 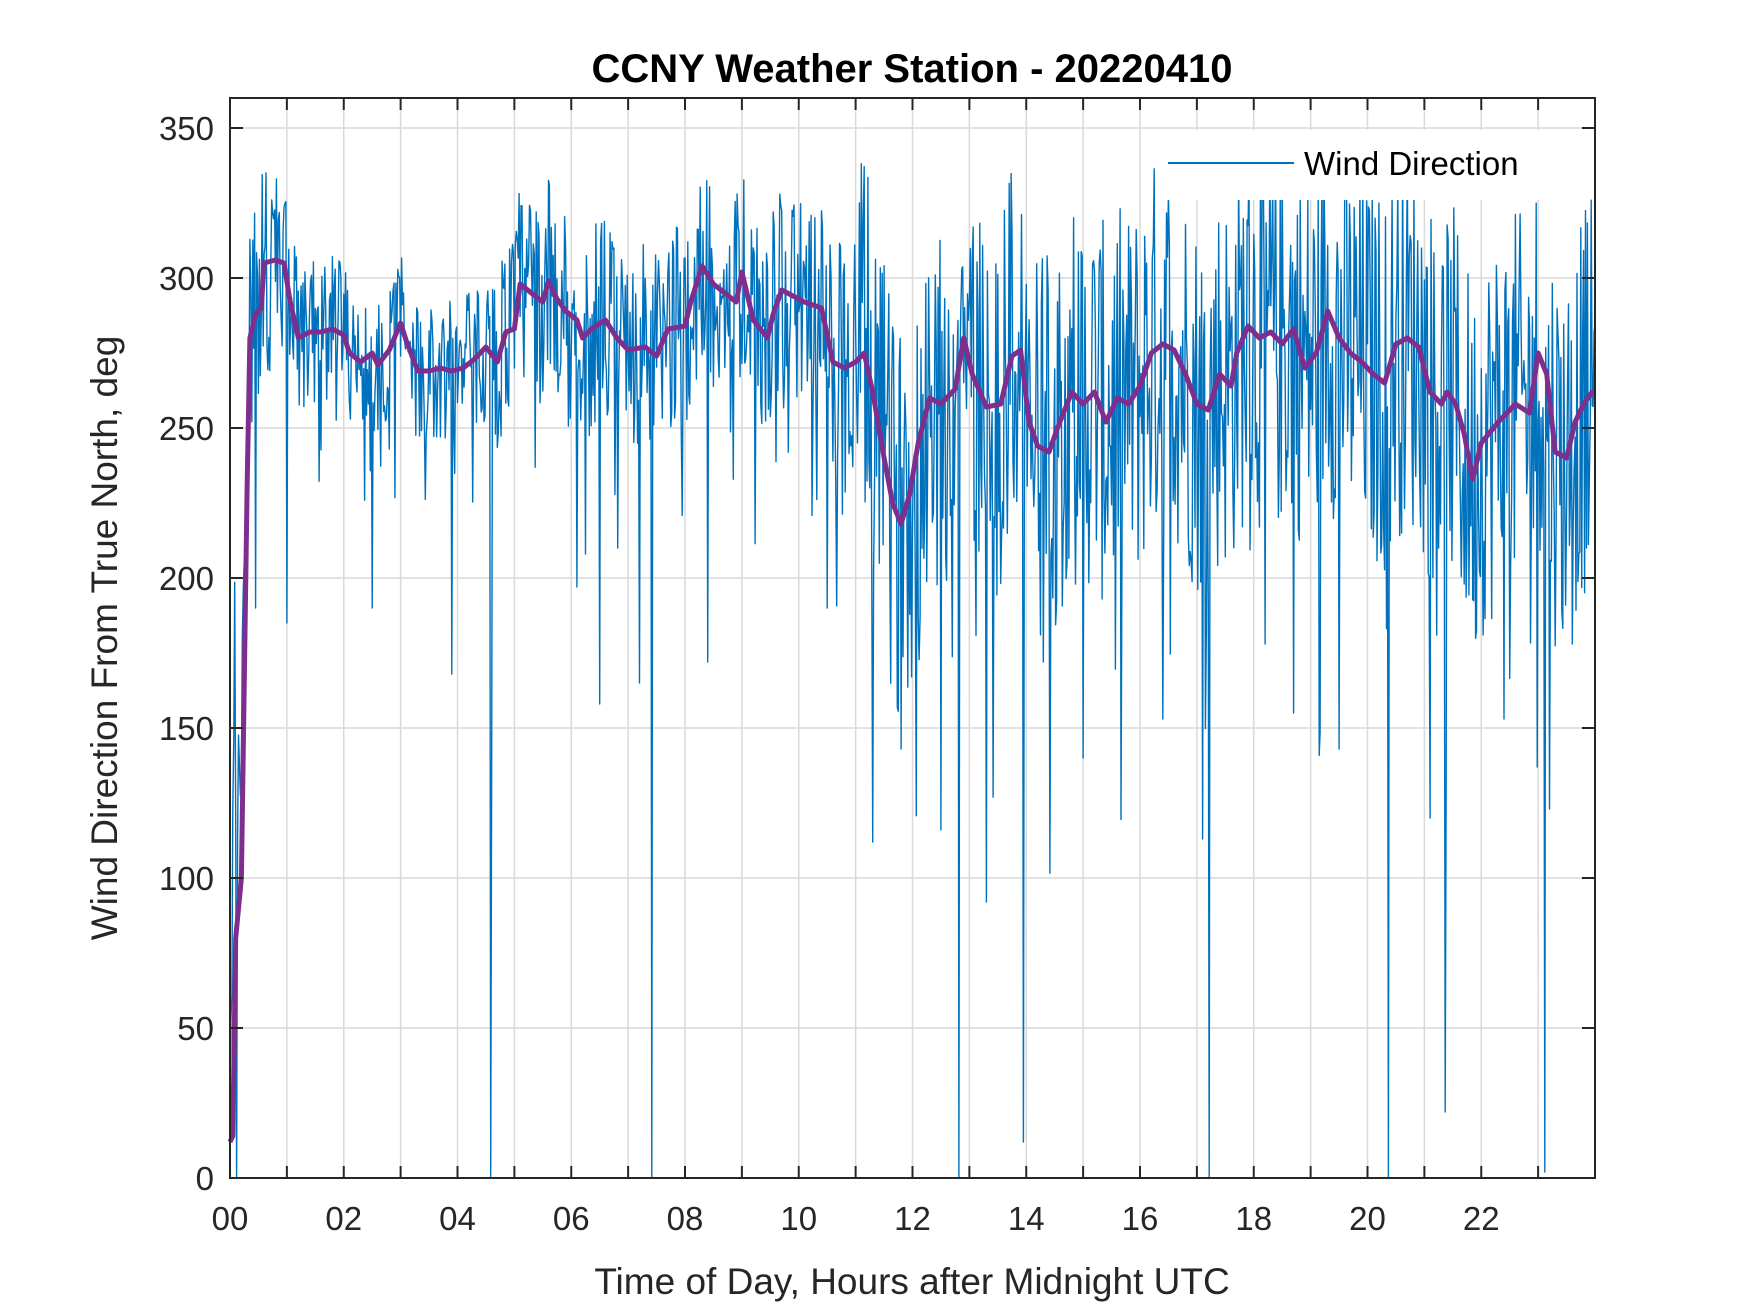 I want to click on x-tick-label: 16, so click(x=1140, y=1218).